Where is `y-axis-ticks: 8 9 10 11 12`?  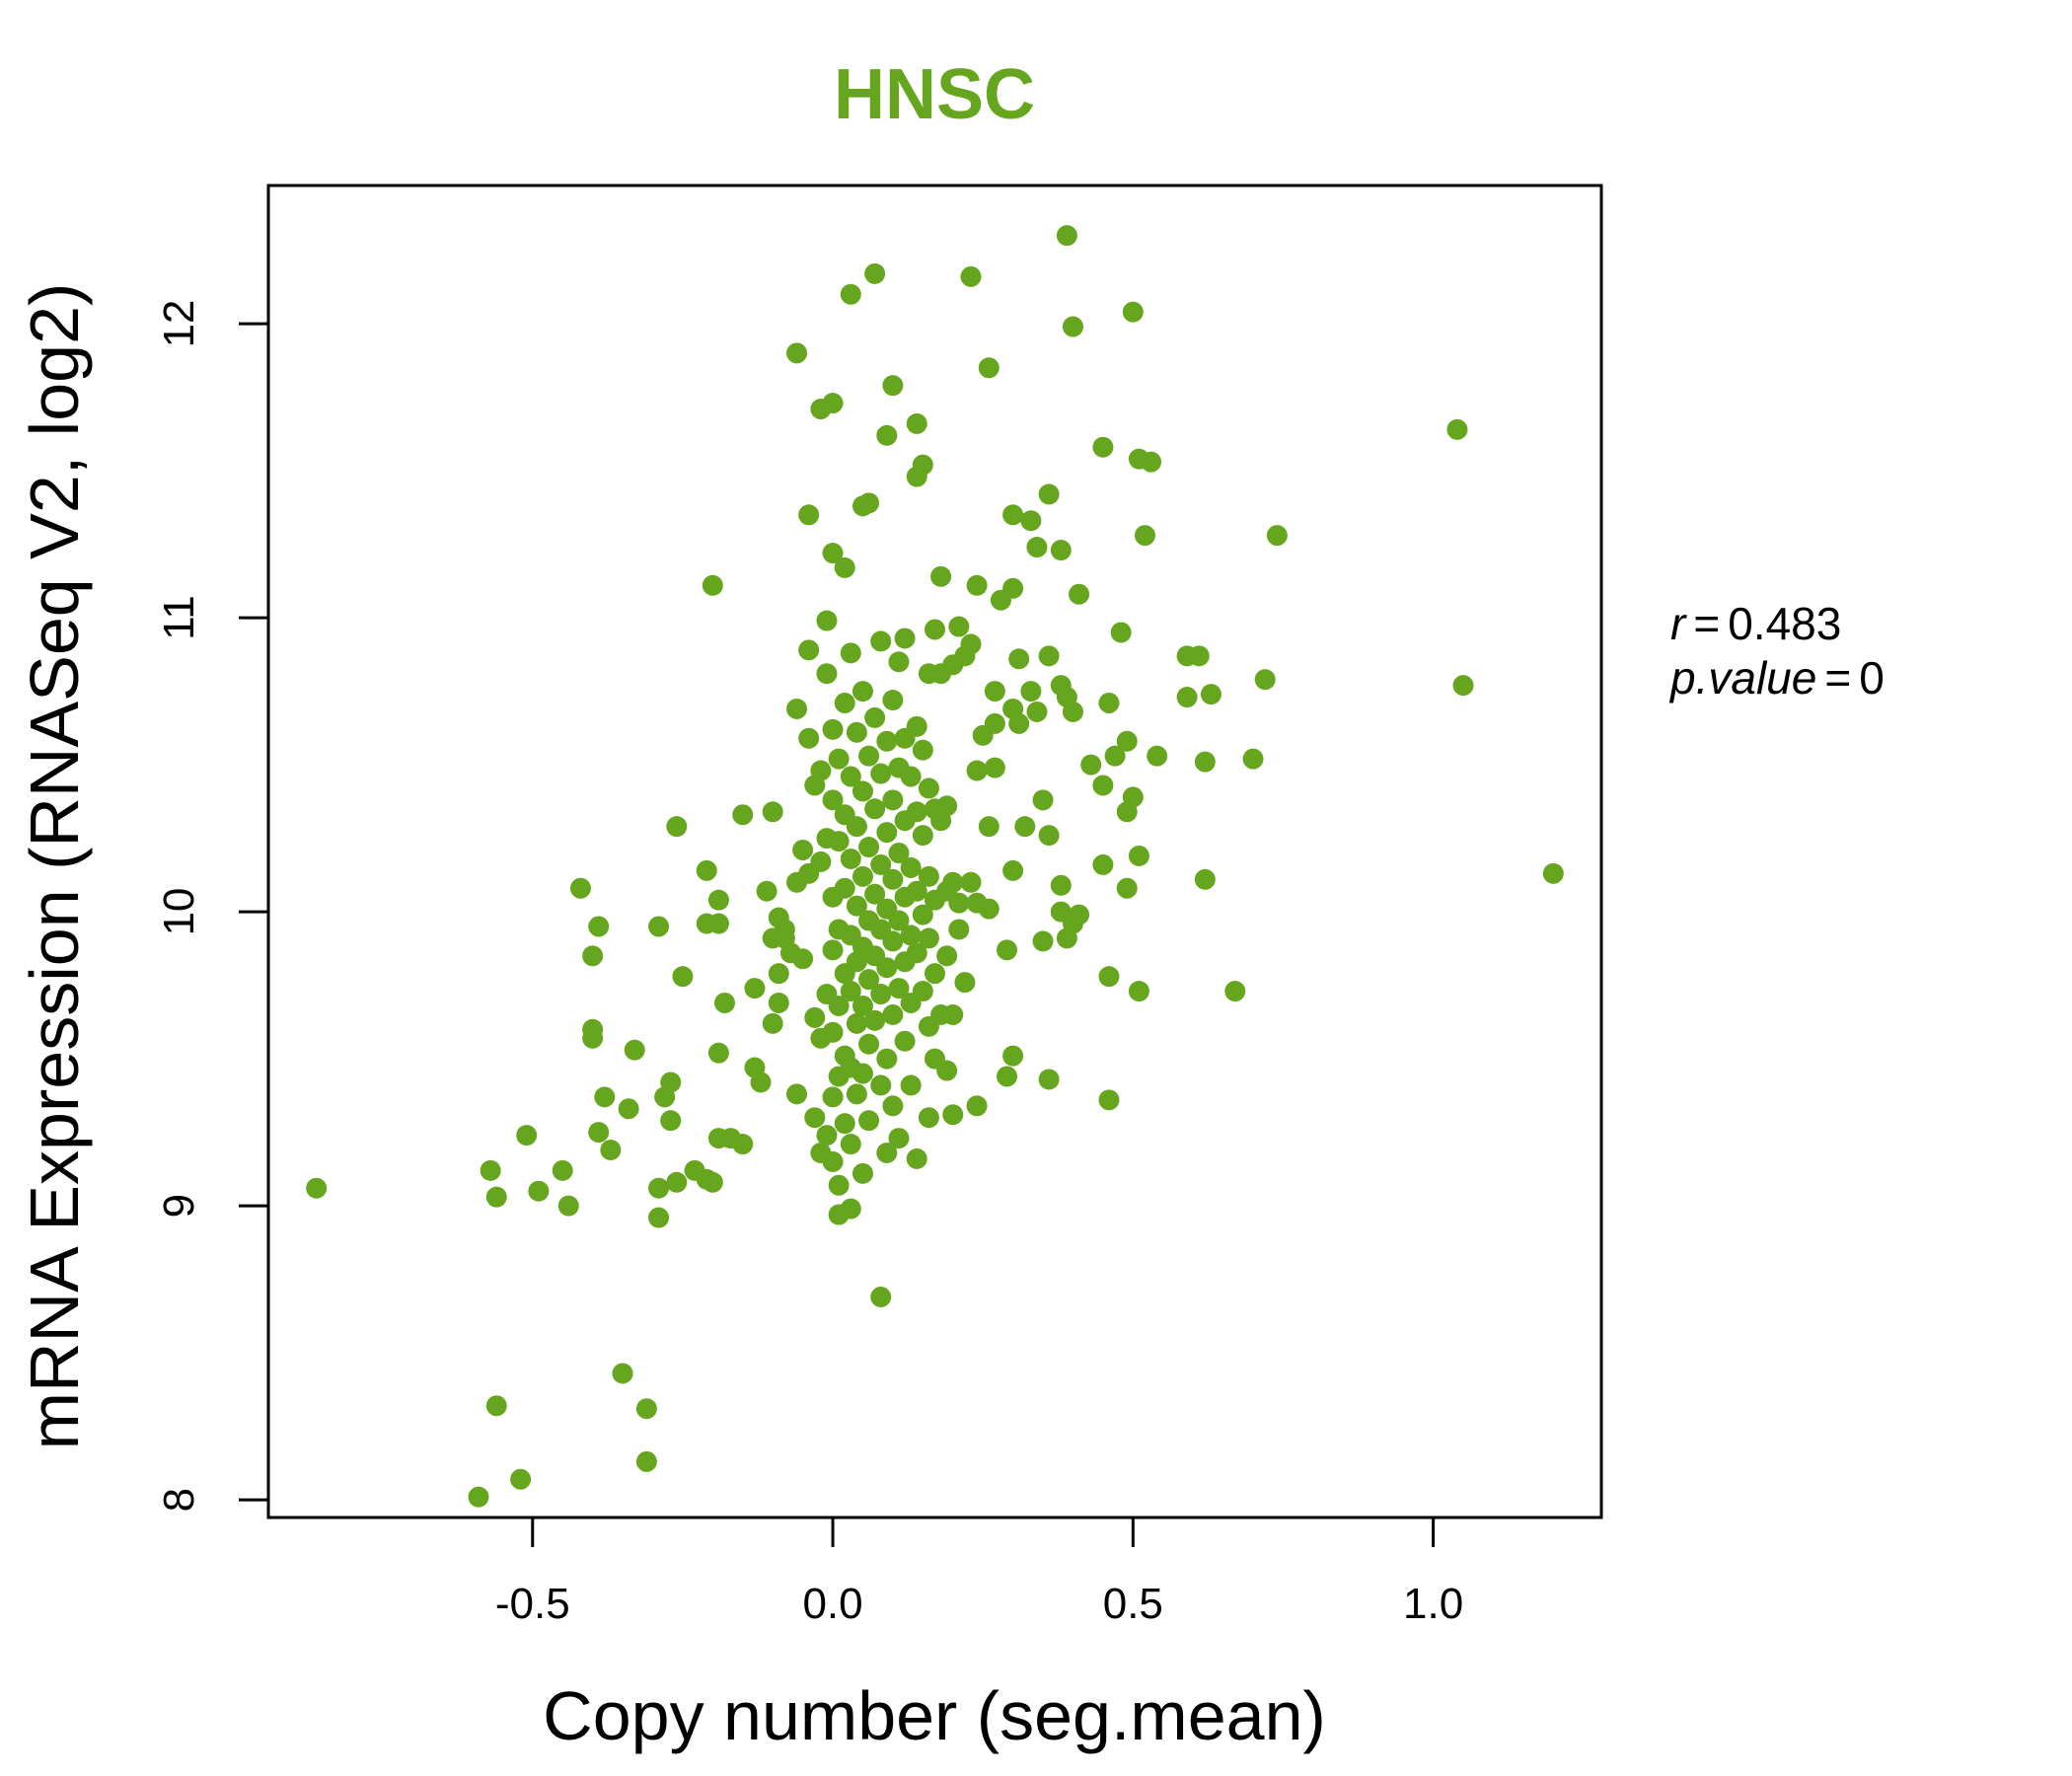
y-axis-ticks: 8 9 10 11 12 is located at coordinates (212, 906).